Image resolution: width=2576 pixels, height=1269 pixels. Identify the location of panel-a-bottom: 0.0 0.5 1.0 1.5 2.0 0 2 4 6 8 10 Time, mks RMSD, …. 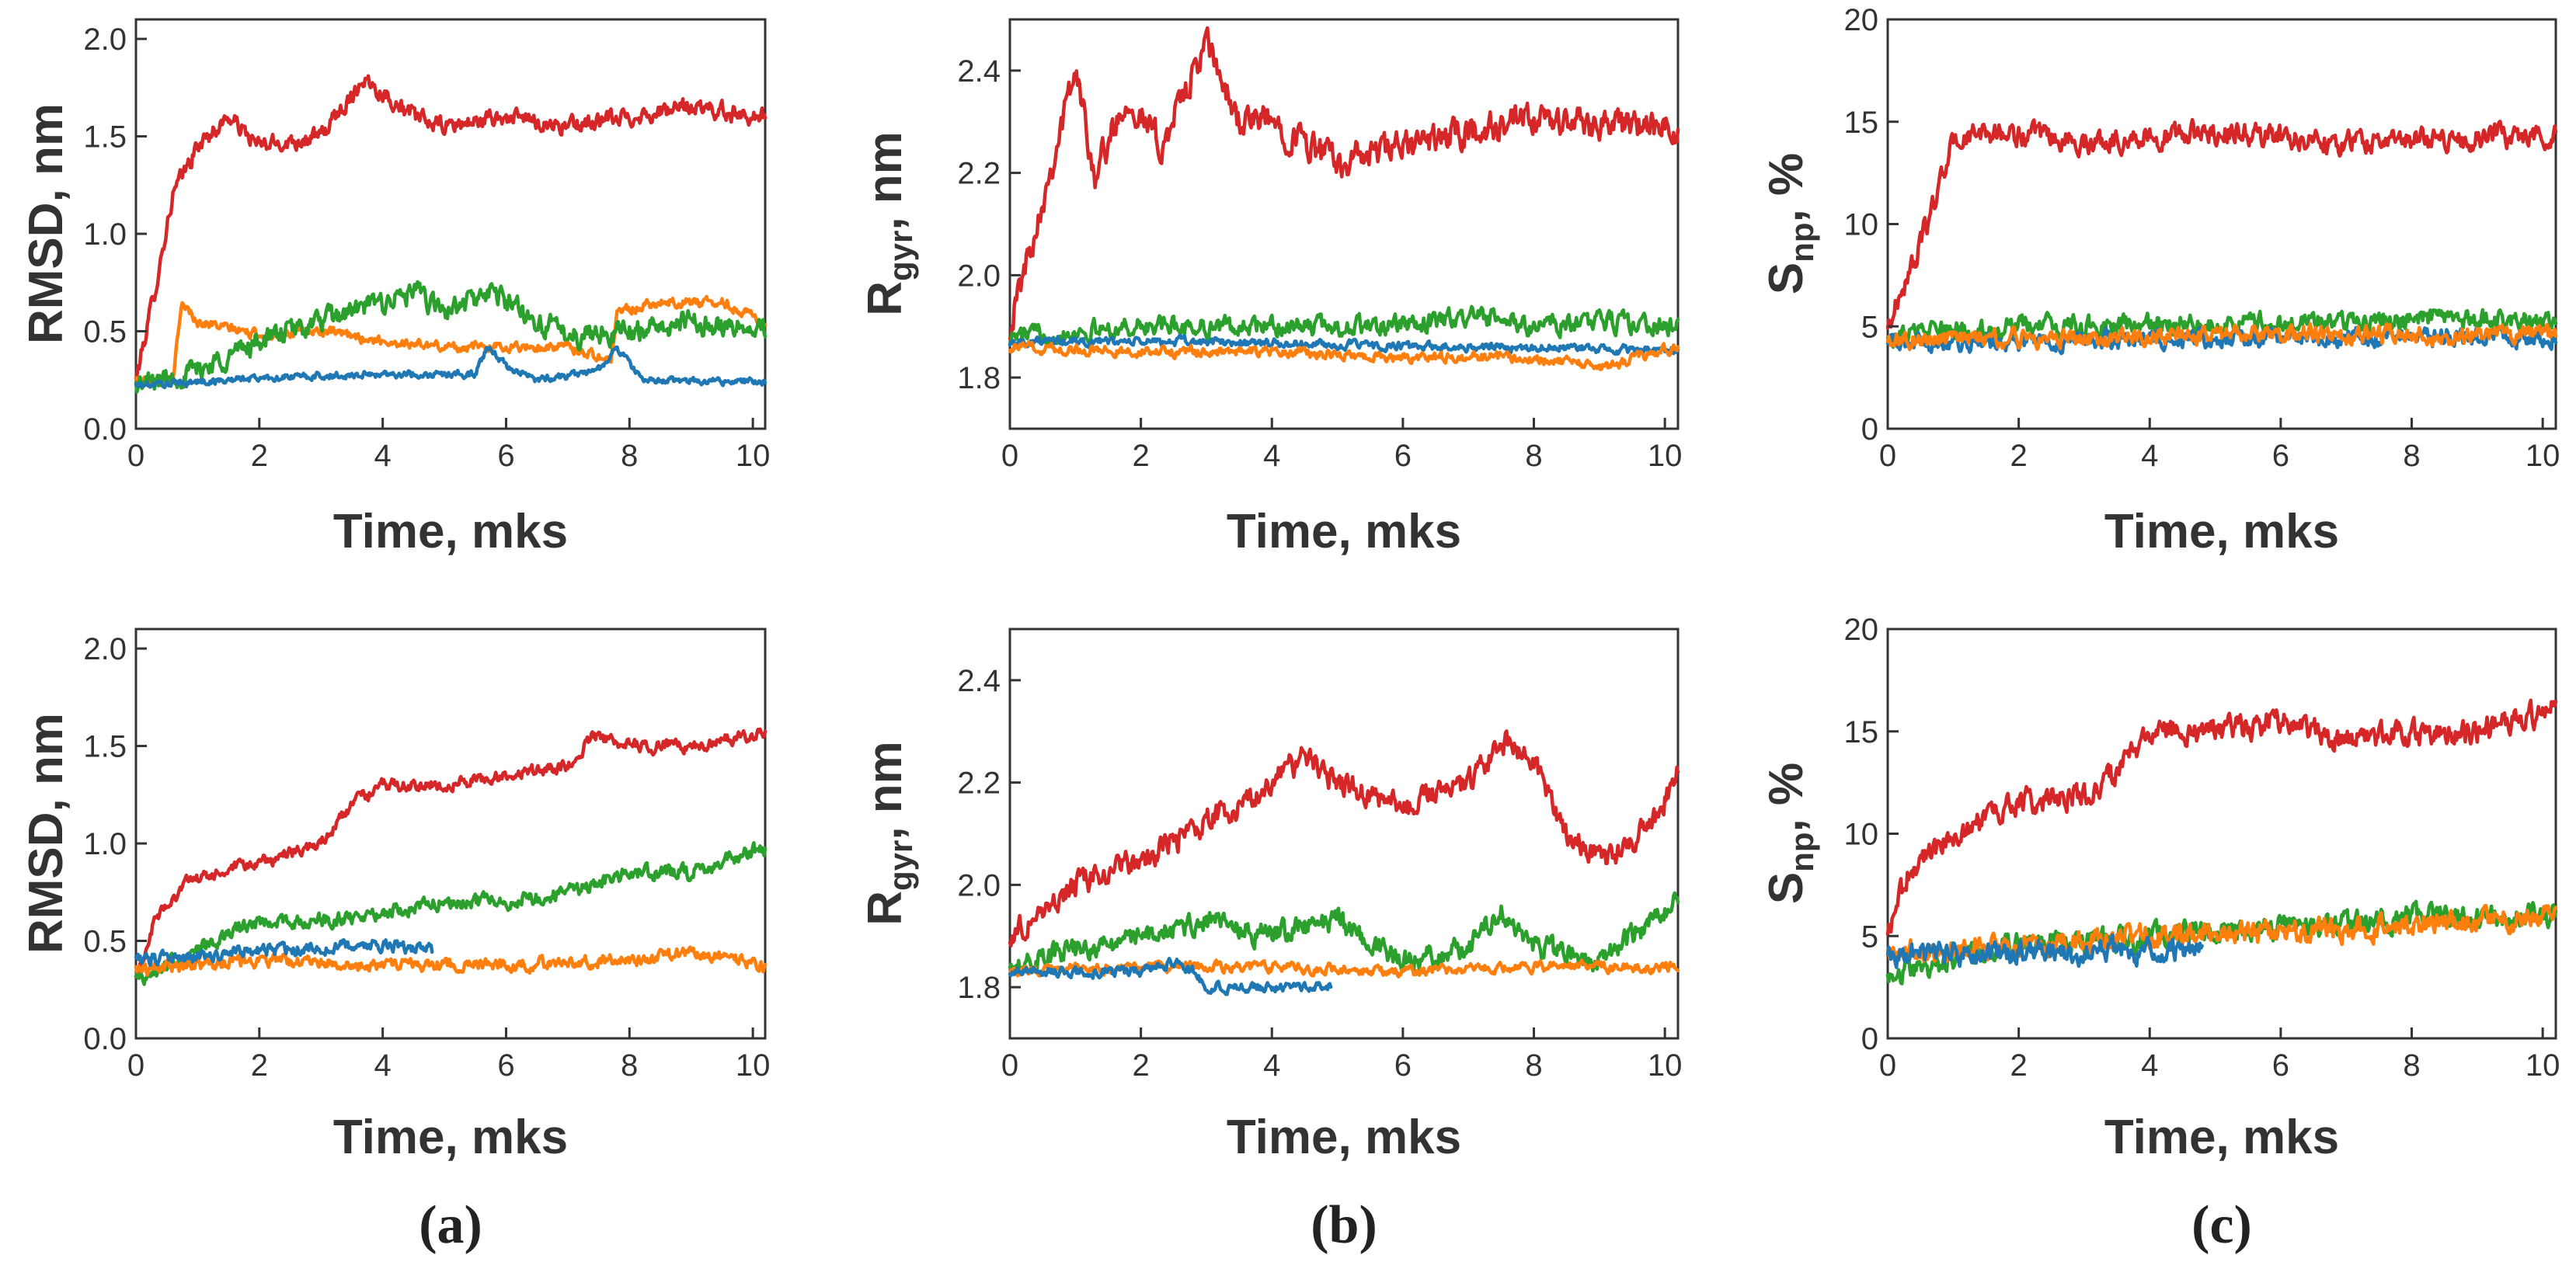
(394, 896).